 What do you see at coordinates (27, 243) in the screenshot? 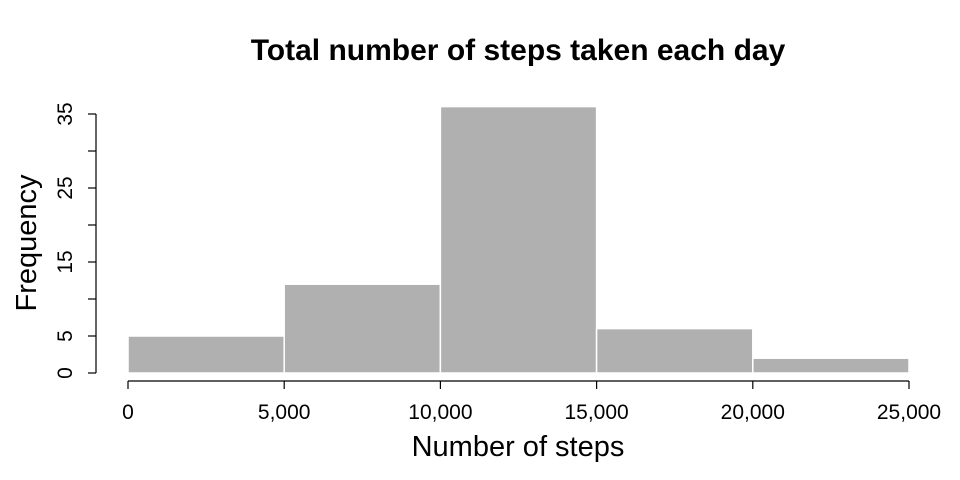
I see `y-axis-label: Frequency` at bounding box center [27, 243].